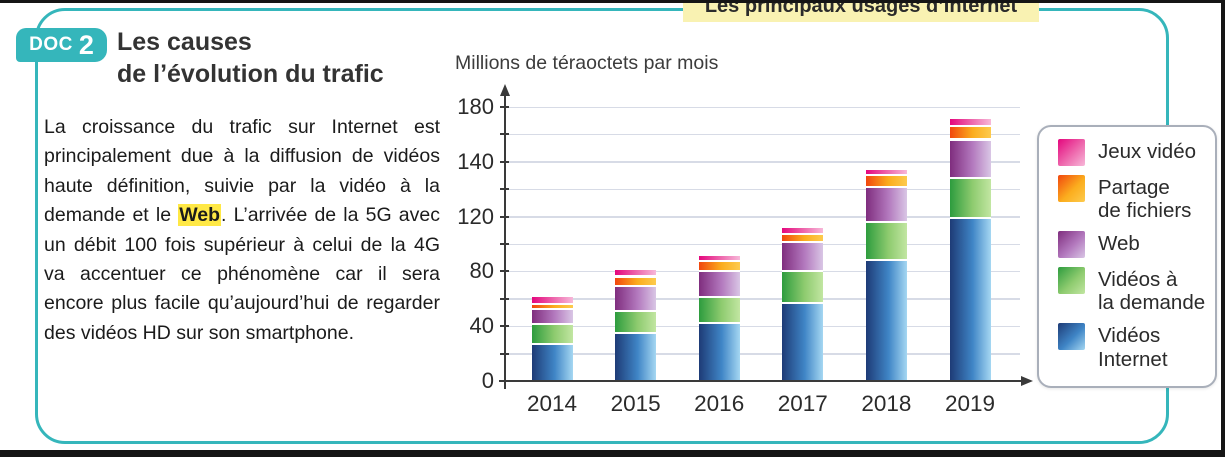  Describe the element at coordinates (719, 309) in the screenshot. I see `bar-segment-videos-demande-2016` at that location.